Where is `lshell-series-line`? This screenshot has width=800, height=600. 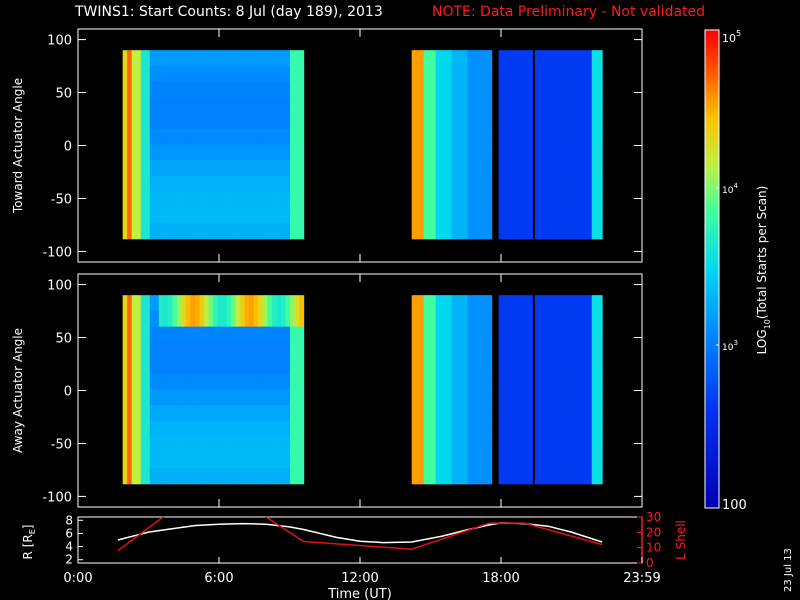 lshell-series-line is located at coordinates (360, 534).